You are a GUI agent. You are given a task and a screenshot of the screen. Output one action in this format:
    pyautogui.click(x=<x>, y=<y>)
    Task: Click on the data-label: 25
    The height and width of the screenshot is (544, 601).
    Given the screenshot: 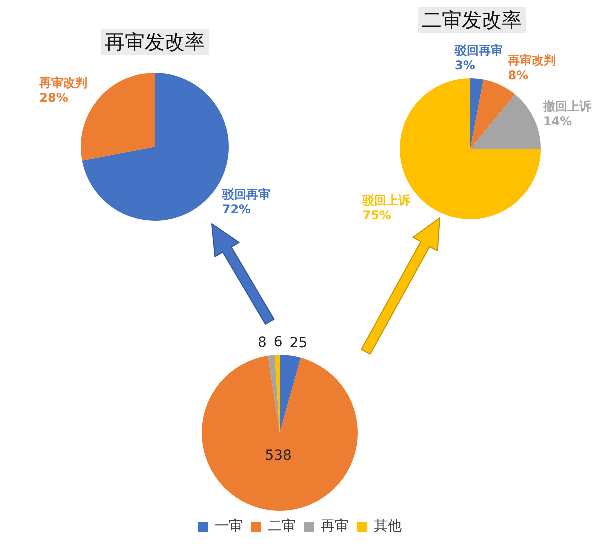 What is the action you would take?
    pyautogui.click(x=299, y=343)
    